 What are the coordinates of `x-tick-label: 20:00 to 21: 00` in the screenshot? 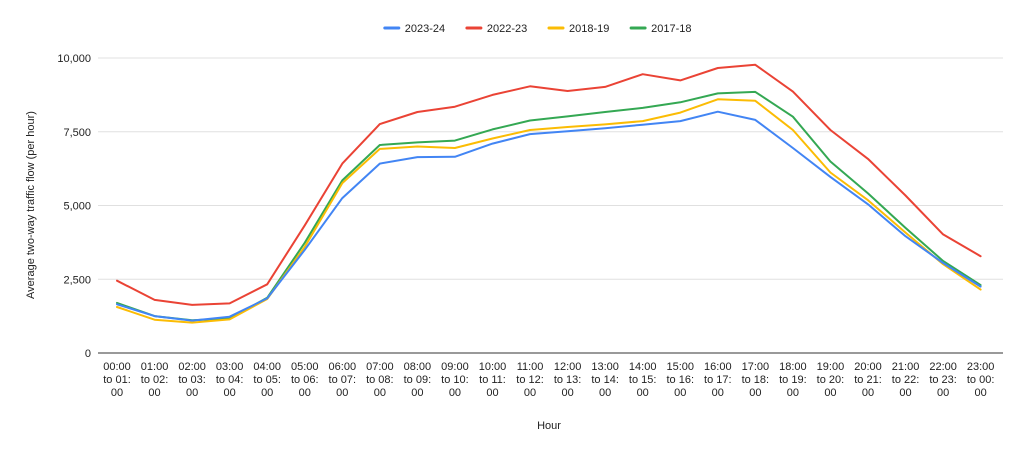 It's located at (868, 380).